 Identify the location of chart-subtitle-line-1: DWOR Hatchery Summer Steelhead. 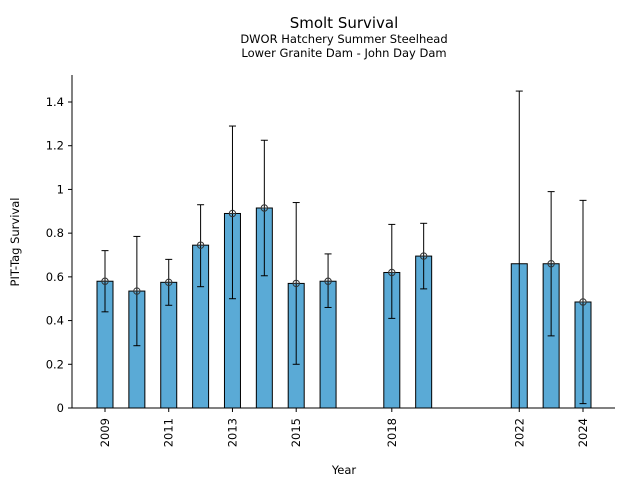
(343, 39).